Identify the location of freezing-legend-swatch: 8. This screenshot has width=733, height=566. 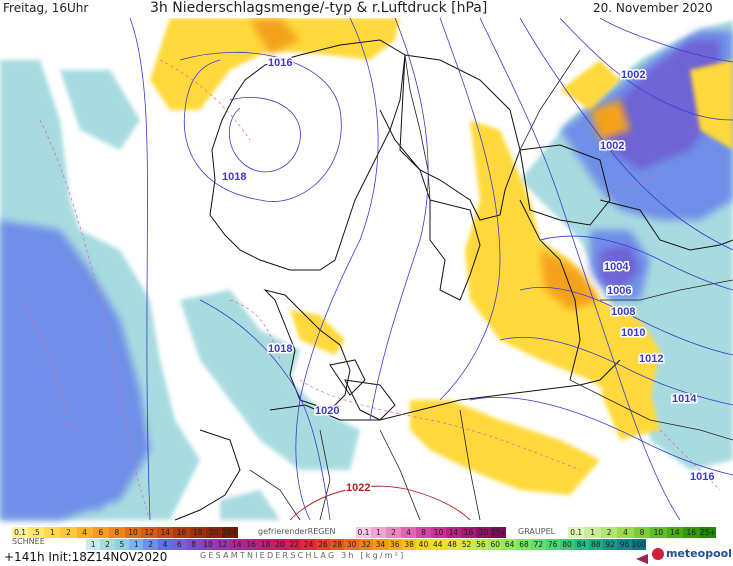
(423, 532).